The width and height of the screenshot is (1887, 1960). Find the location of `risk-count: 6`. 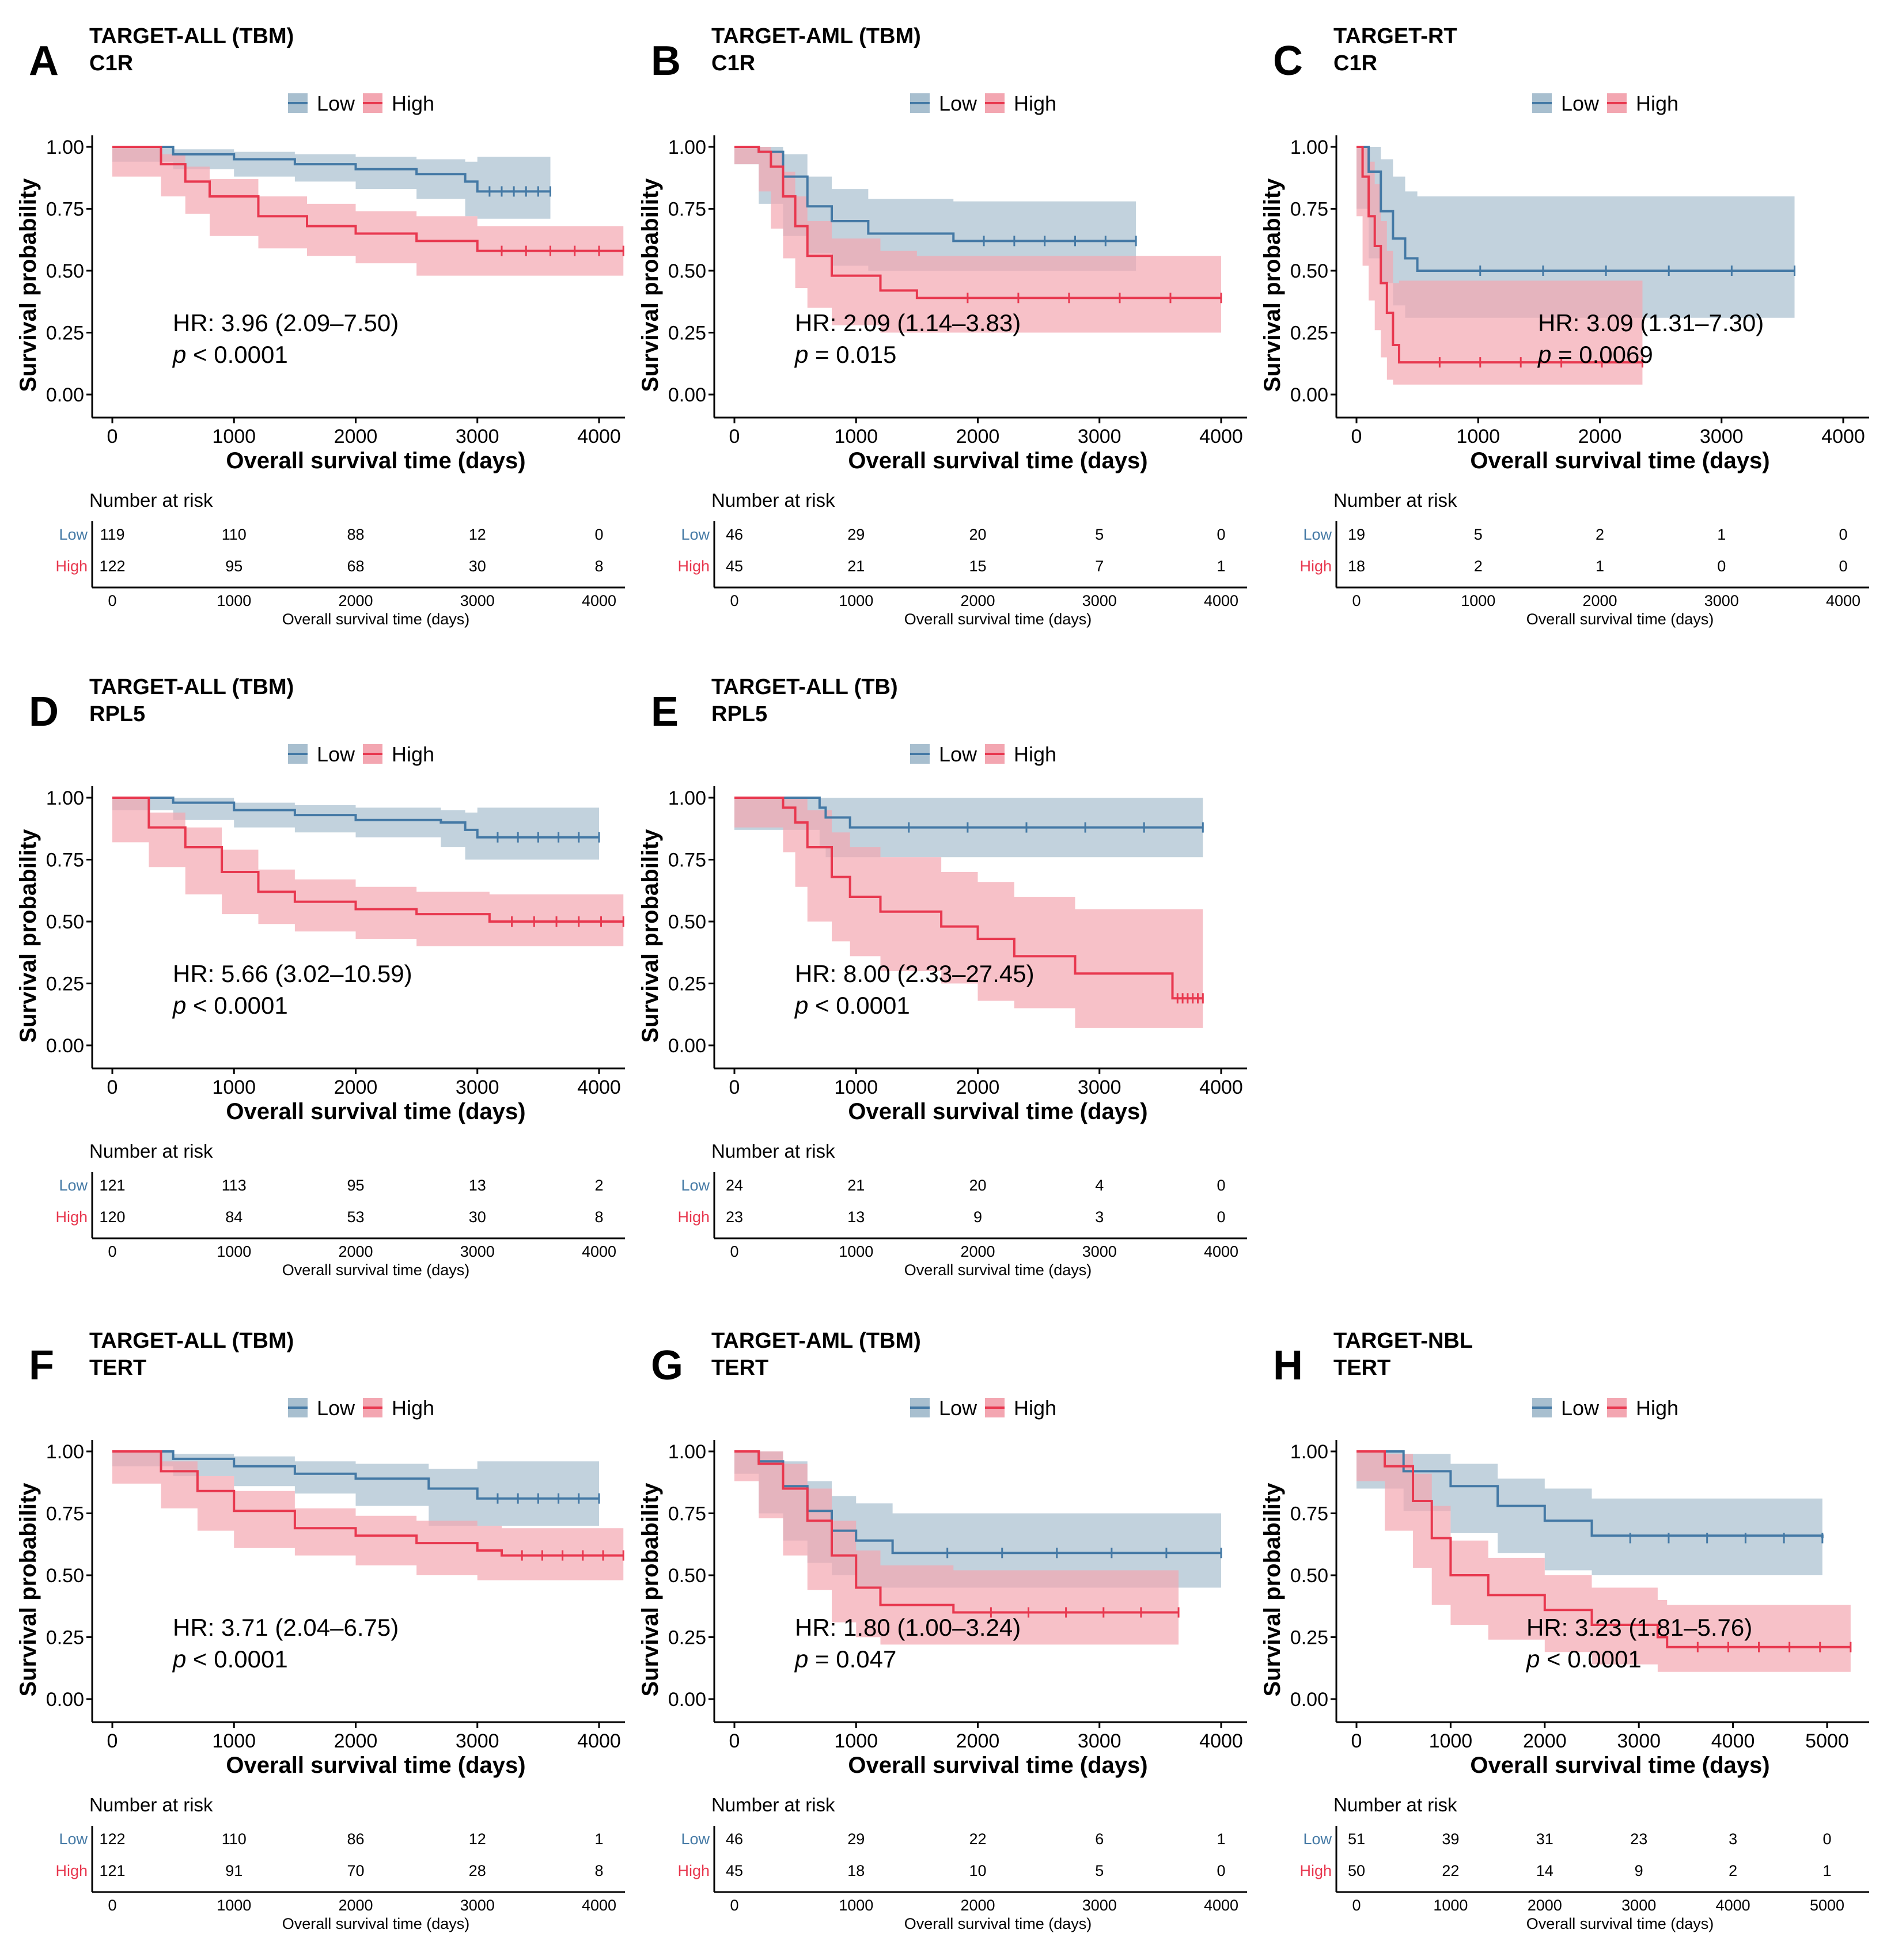

risk-count: 6 is located at coordinates (1099, 1839).